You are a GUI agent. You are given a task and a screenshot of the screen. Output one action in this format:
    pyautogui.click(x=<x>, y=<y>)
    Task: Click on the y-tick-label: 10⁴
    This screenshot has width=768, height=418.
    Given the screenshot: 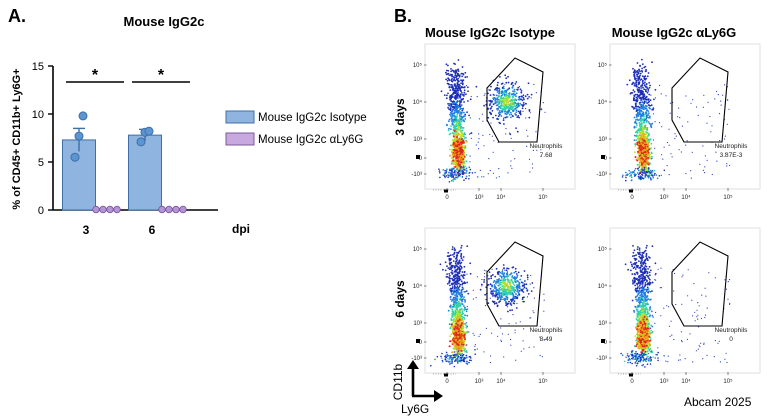 What is the action you would take?
    pyautogui.click(x=418, y=102)
    